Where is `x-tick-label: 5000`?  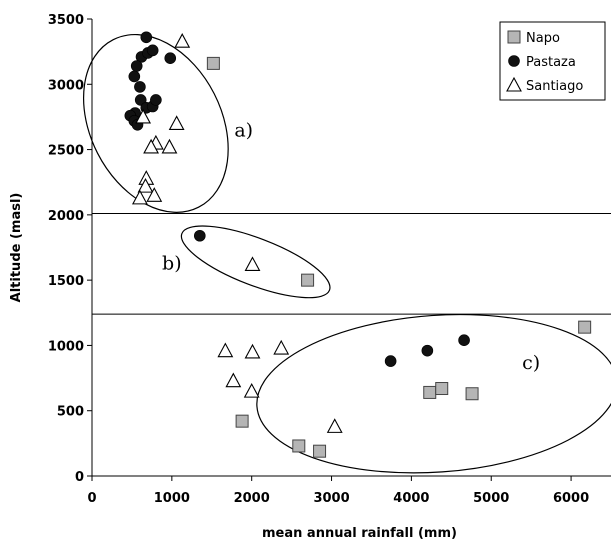
x-tick-label: 5000 is located at coordinates (491, 498).